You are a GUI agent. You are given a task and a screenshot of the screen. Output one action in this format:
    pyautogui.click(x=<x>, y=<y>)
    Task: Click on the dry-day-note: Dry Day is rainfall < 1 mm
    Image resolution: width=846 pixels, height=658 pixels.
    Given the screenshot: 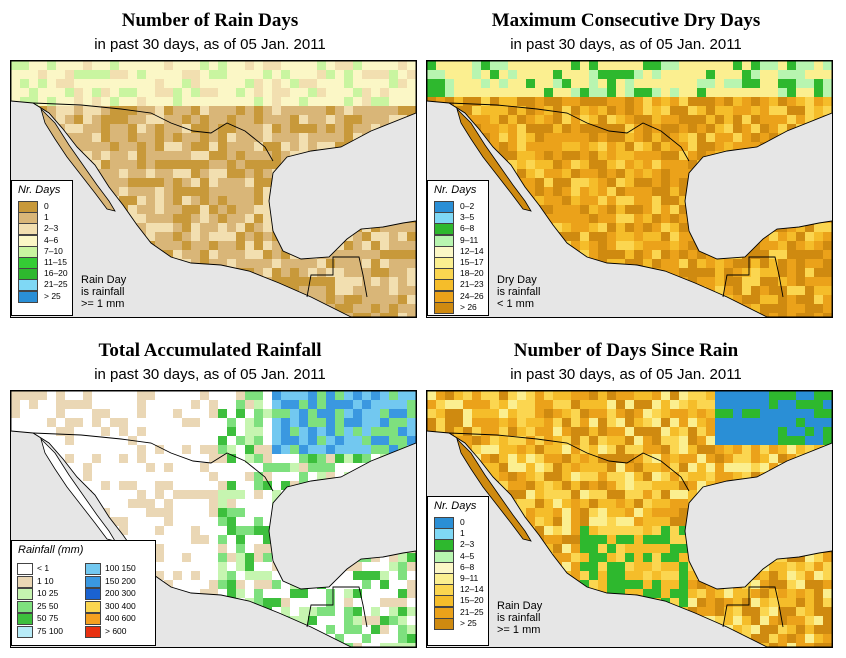 What is the action you would take?
    pyautogui.click(x=518, y=292)
    